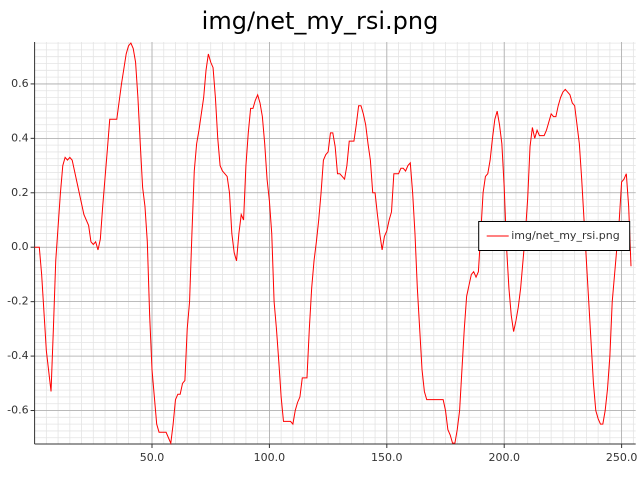 This screenshot has height=480, width=640. What do you see at coordinates (504, 457) in the screenshot?
I see `x-tick-label: 200.0` at bounding box center [504, 457].